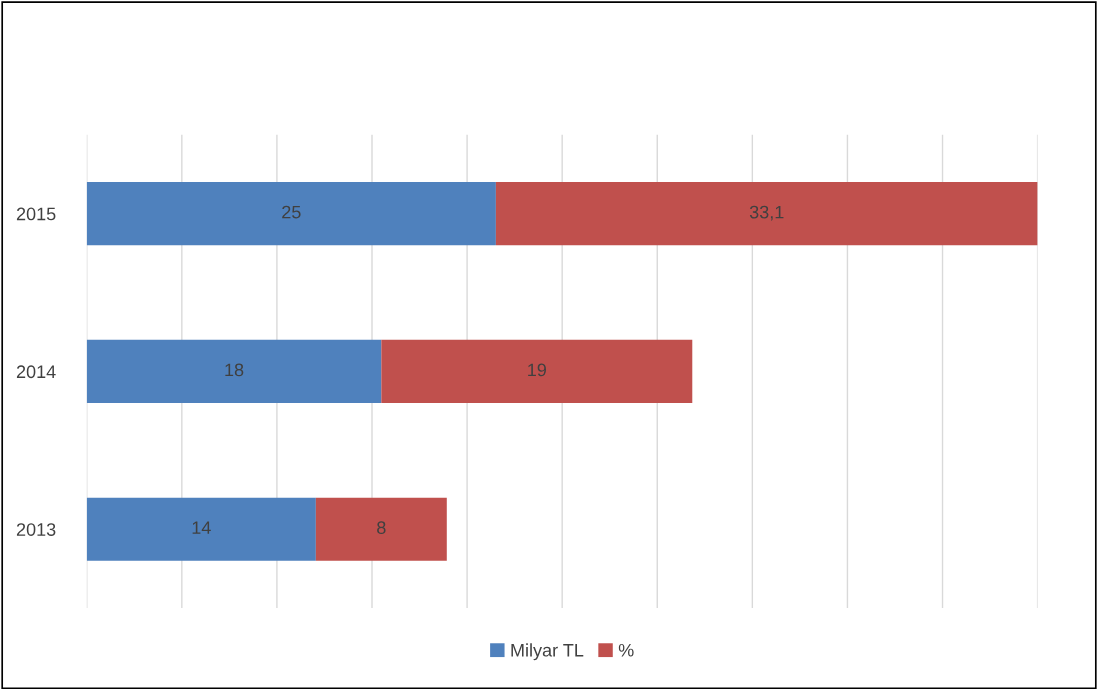 The image size is (1098, 691). What do you see at coordinates (547, 652) in the screenshot?
I see `legend-label: Milyar TL` at bounding box center [547, 652].